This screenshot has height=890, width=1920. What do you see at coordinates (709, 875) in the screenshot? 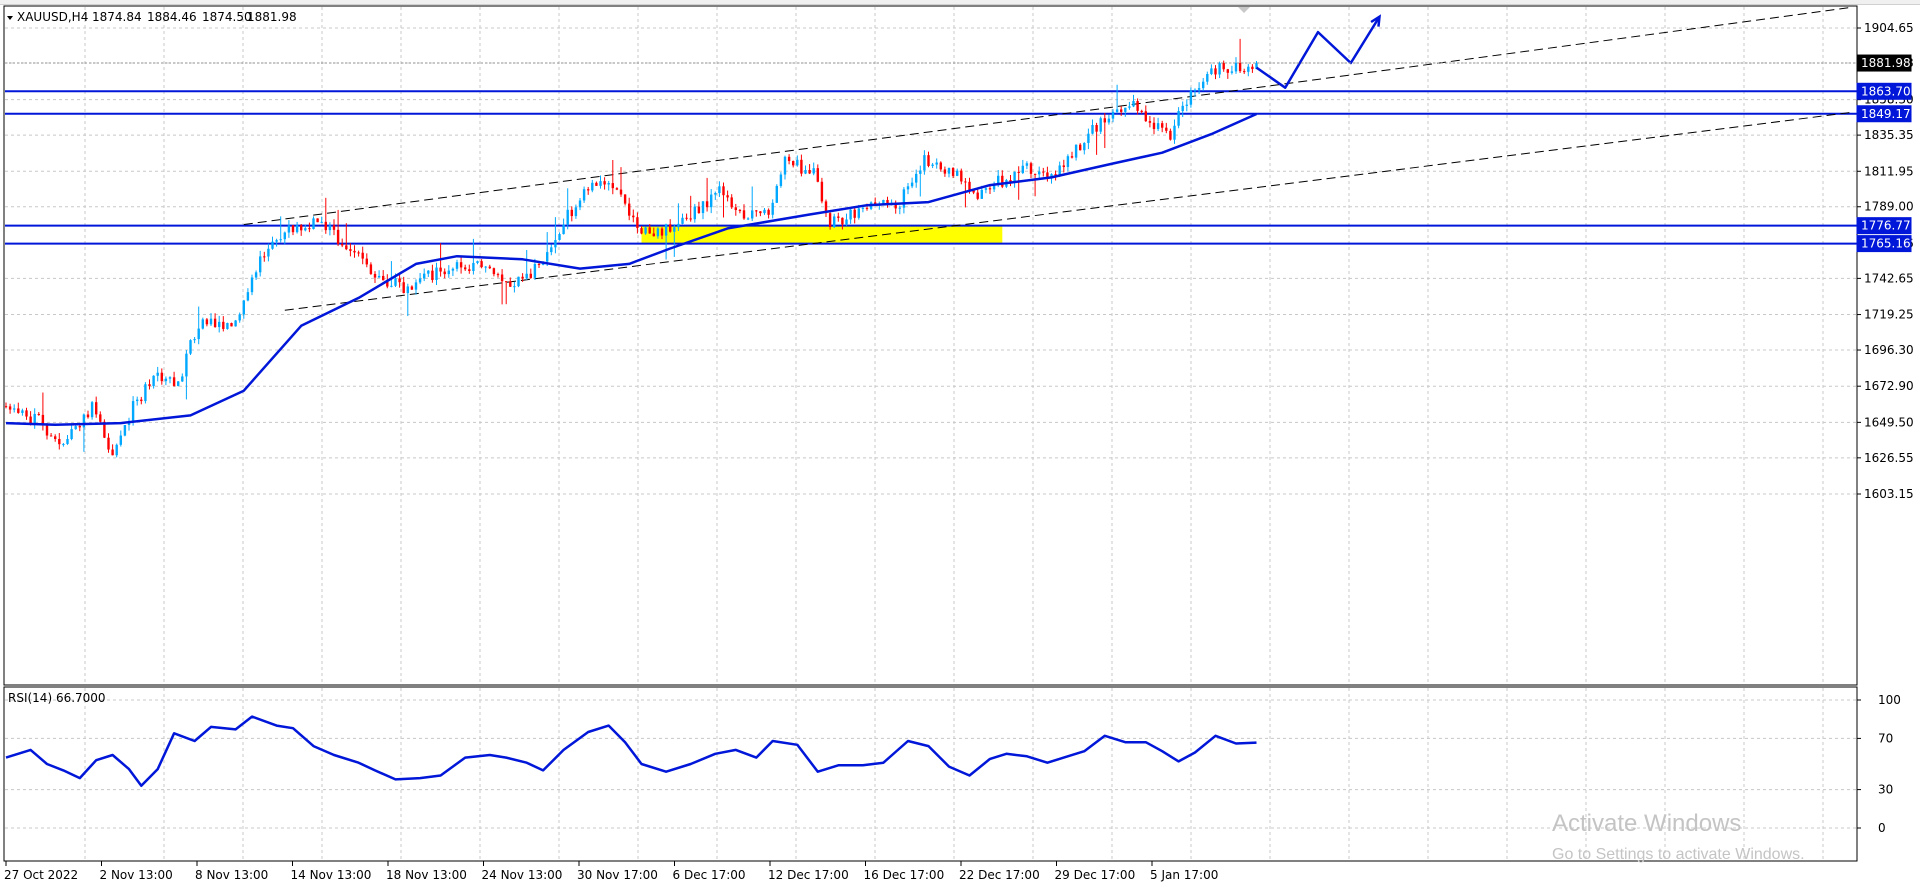
I see `time-tick-label: 6 Dec 17:00` at bounding box center [709, 875].